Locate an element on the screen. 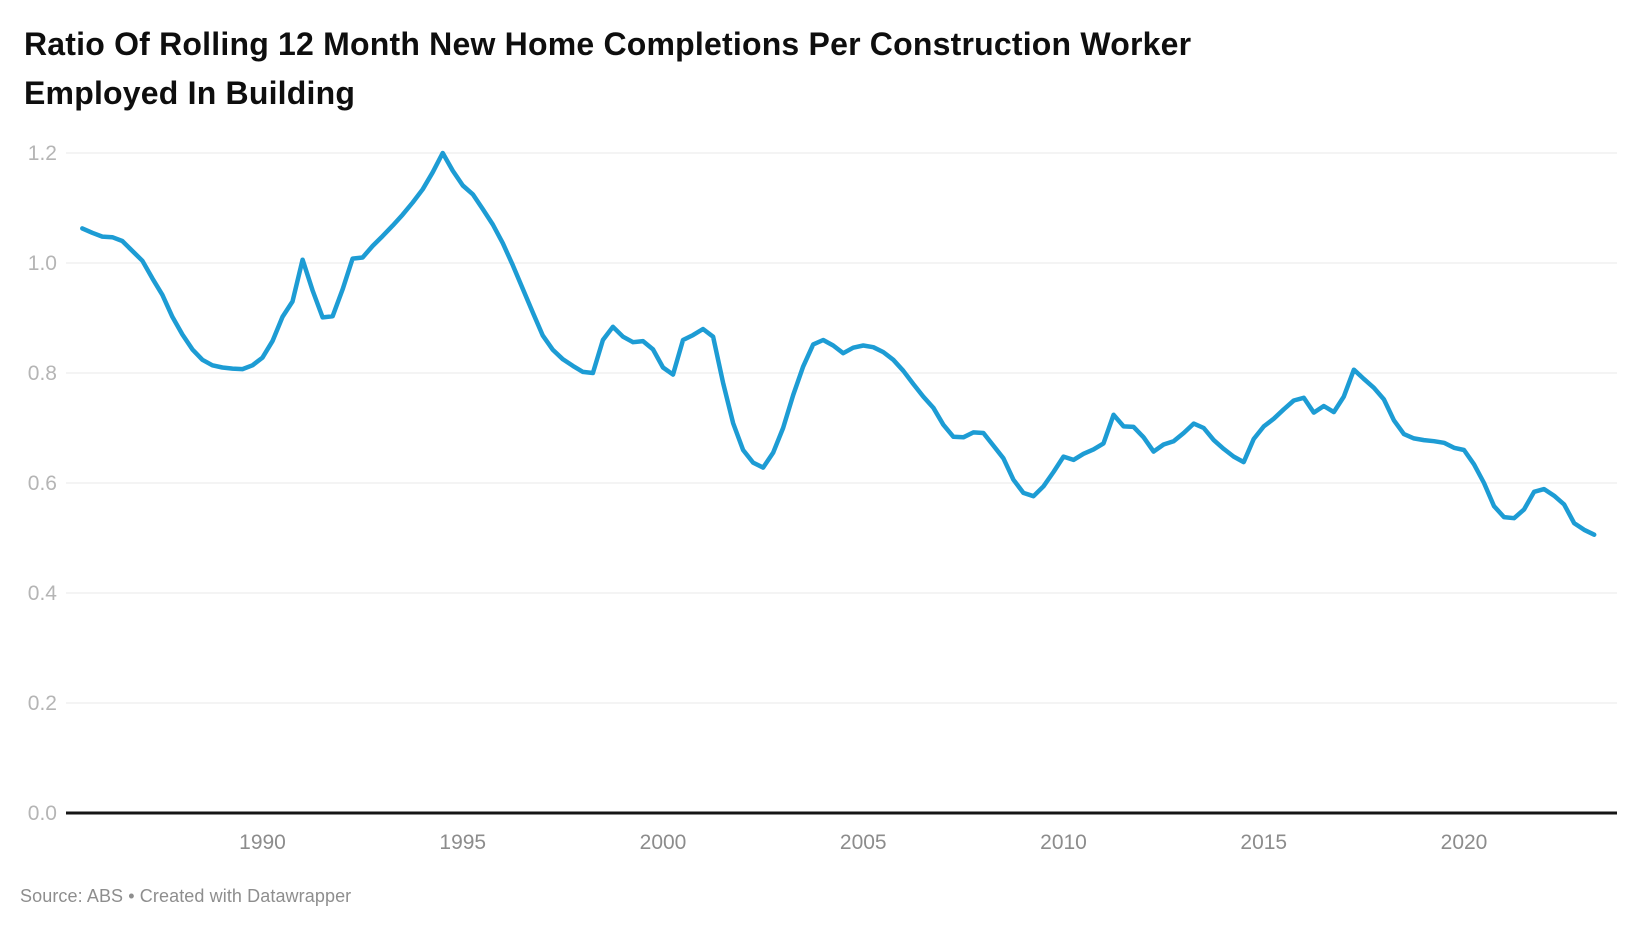  x-tick-label: 1990 is located at coordinates (262, 842).